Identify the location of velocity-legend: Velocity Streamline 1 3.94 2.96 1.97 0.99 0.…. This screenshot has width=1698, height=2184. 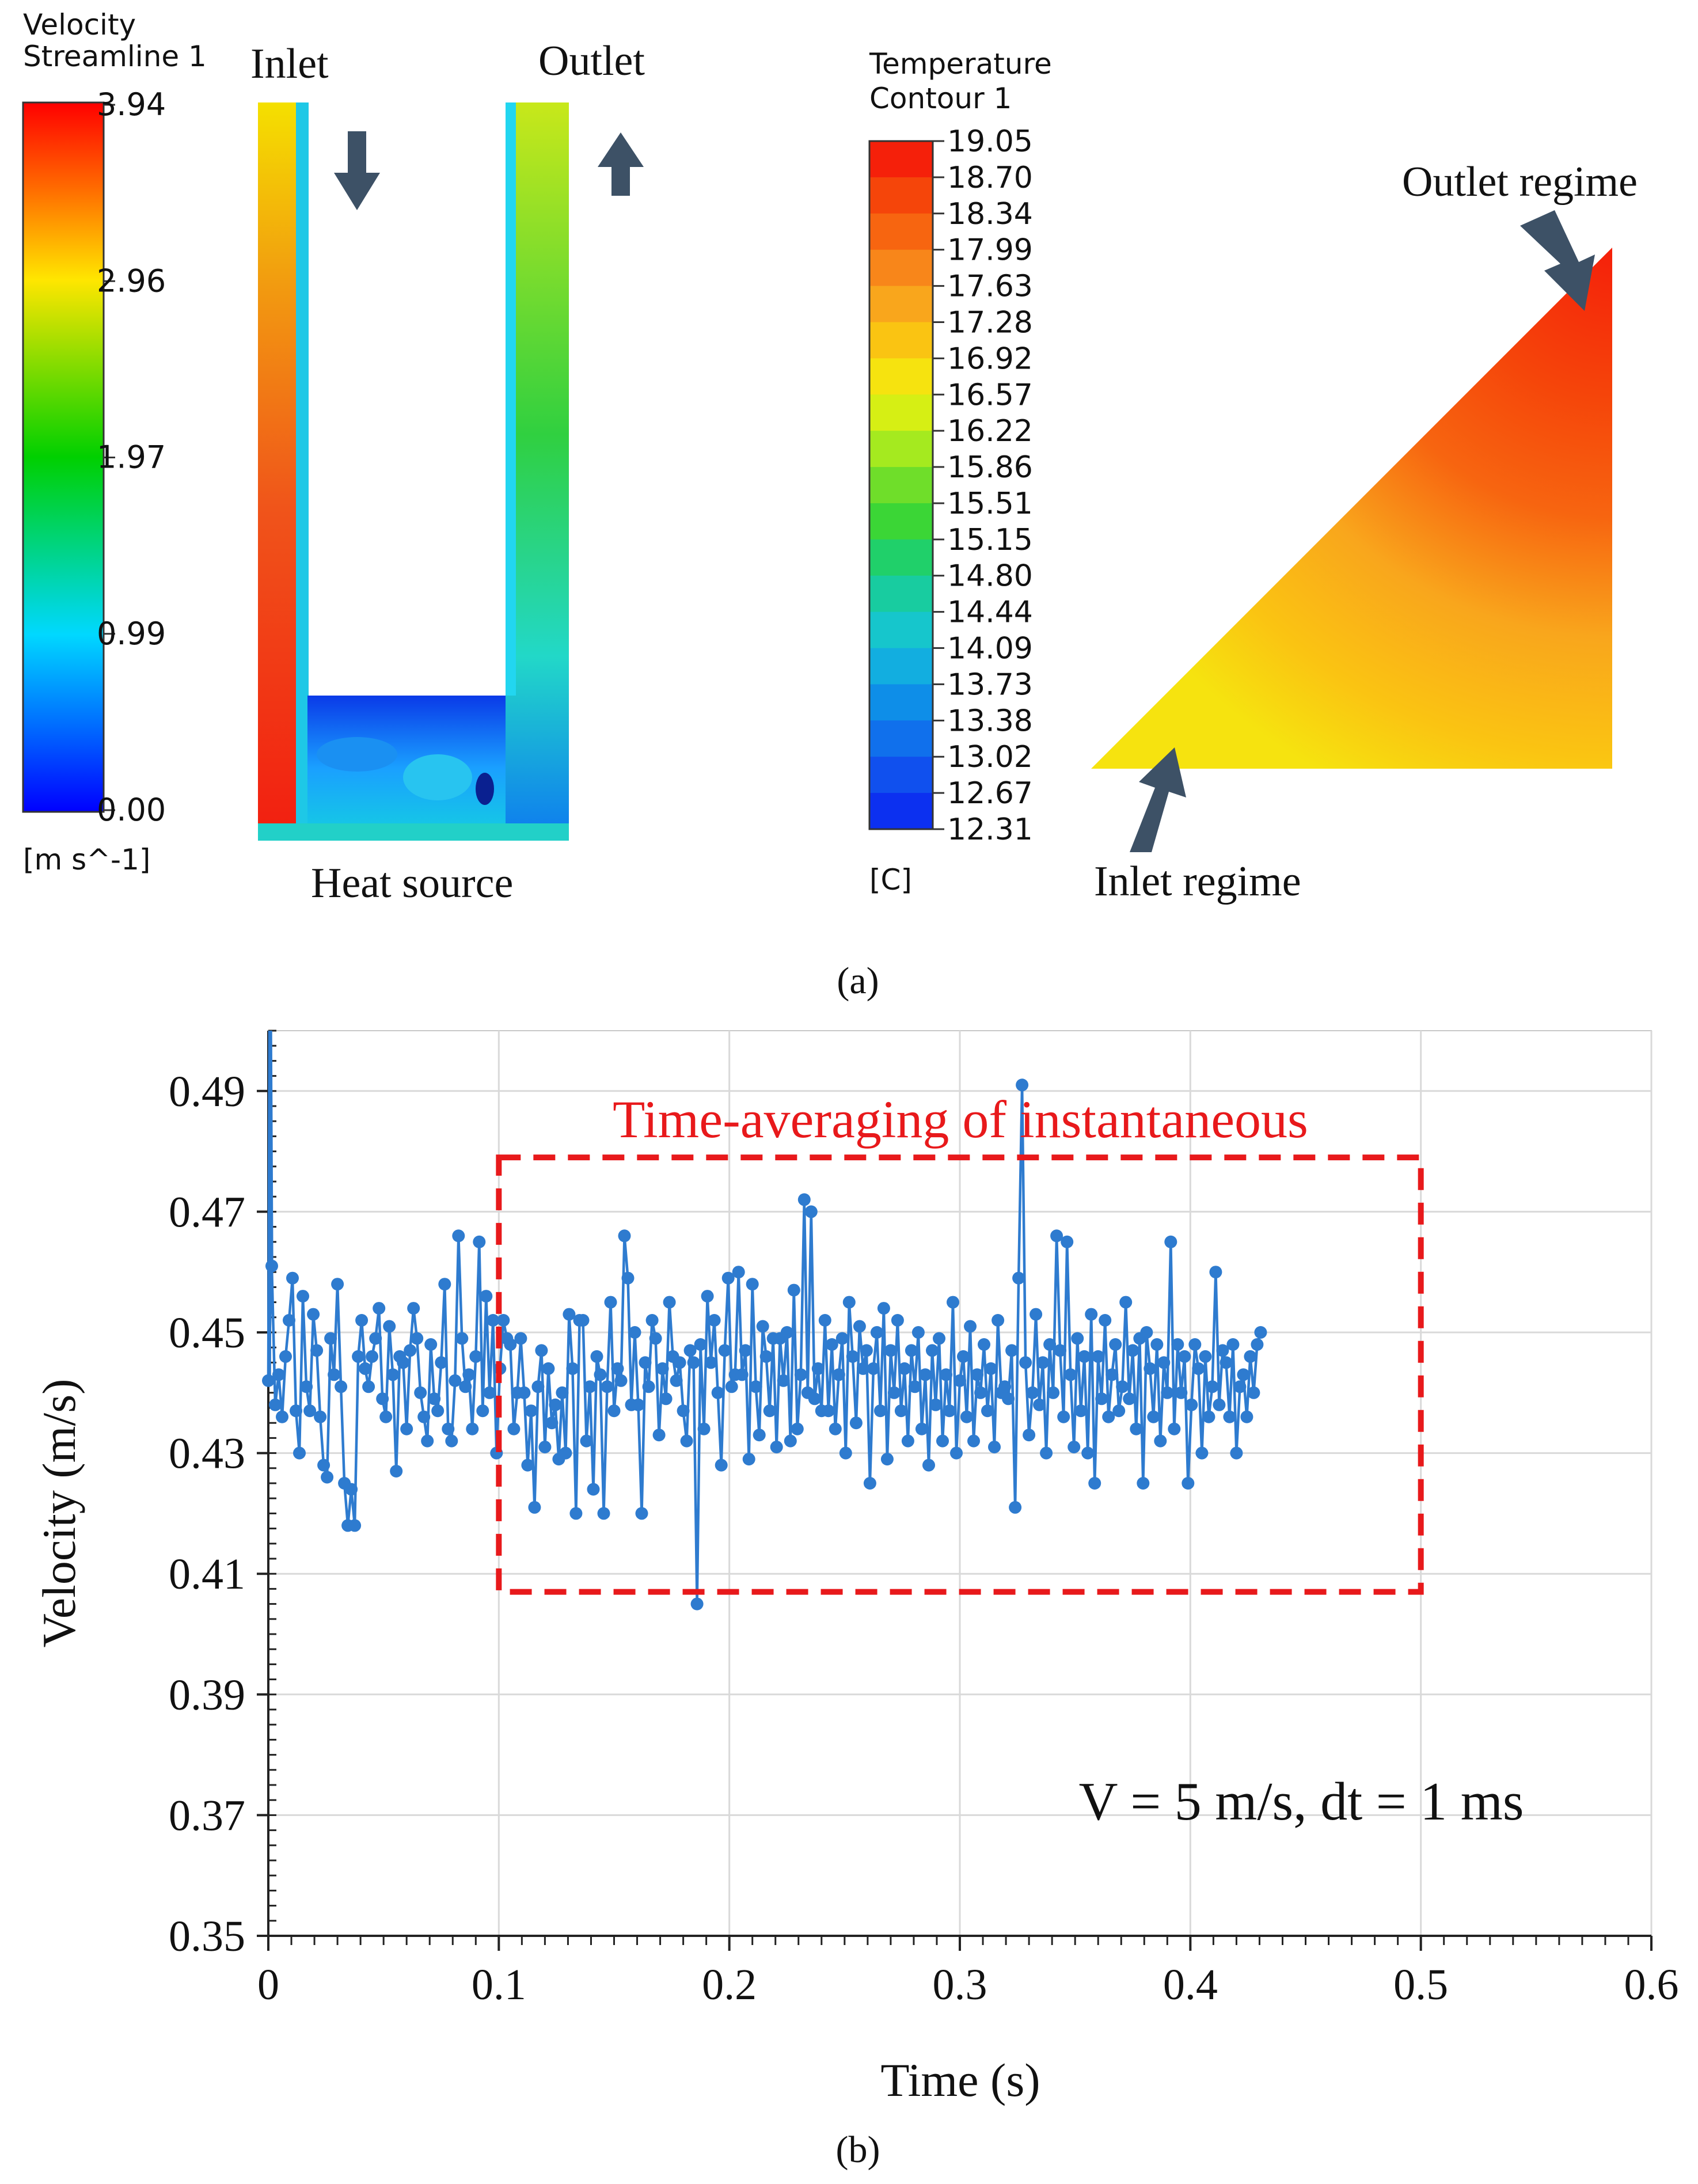
(114, 442).